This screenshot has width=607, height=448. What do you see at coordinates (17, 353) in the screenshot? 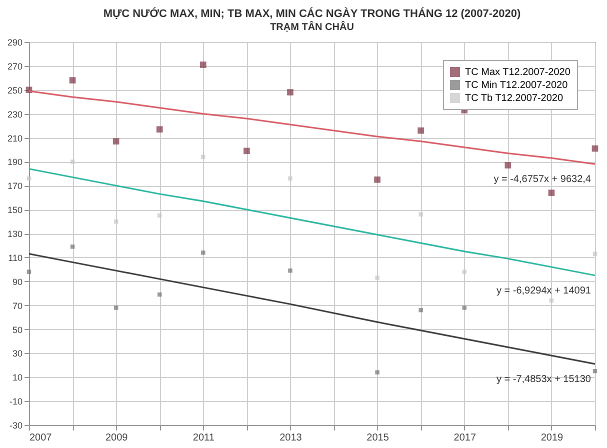
I see `y-tick-label: 30` at bounding box center [17, 353].